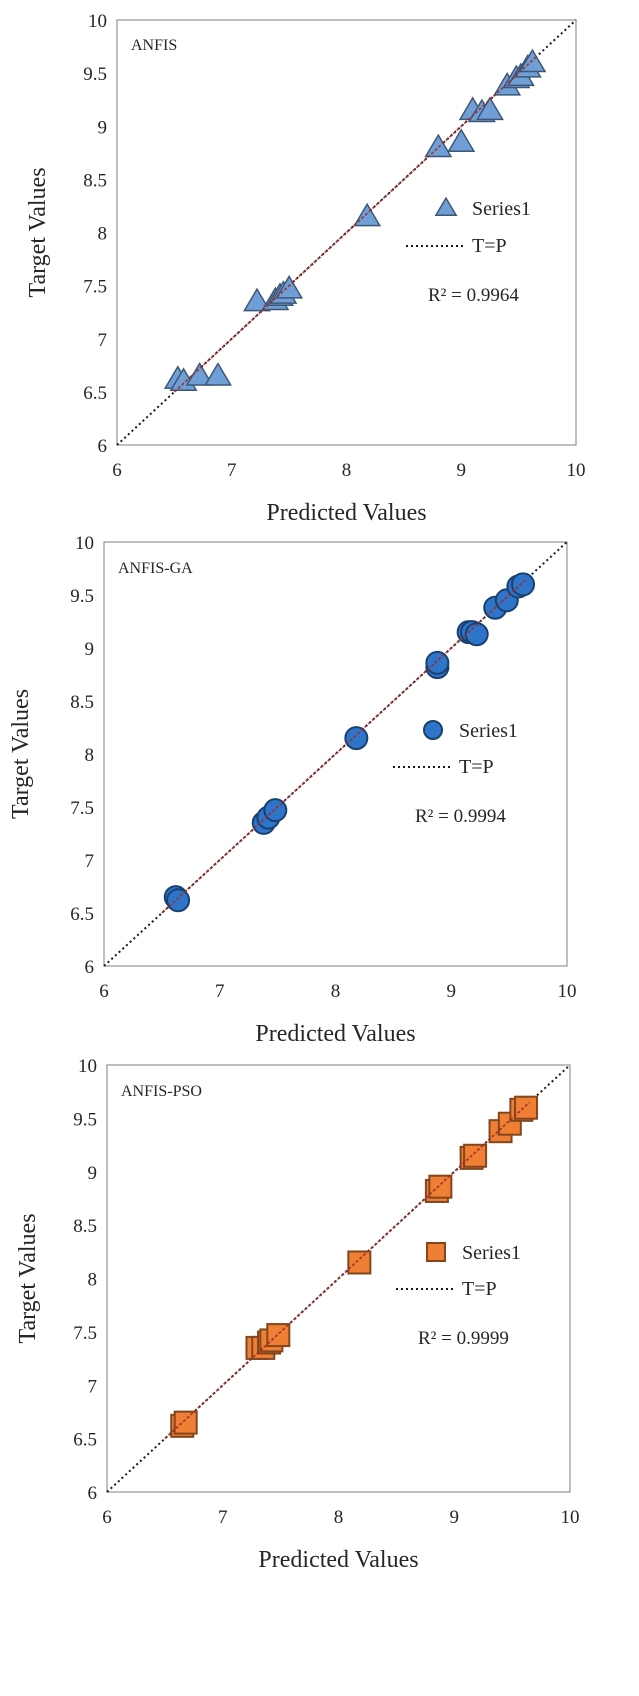 The width and height of the screenshot is (639, 1696). What do you see at coordinates (460, 816) in the screenshot?
I see `r-squared-label: R² = 0.9994` at bounding box center [460, 816].